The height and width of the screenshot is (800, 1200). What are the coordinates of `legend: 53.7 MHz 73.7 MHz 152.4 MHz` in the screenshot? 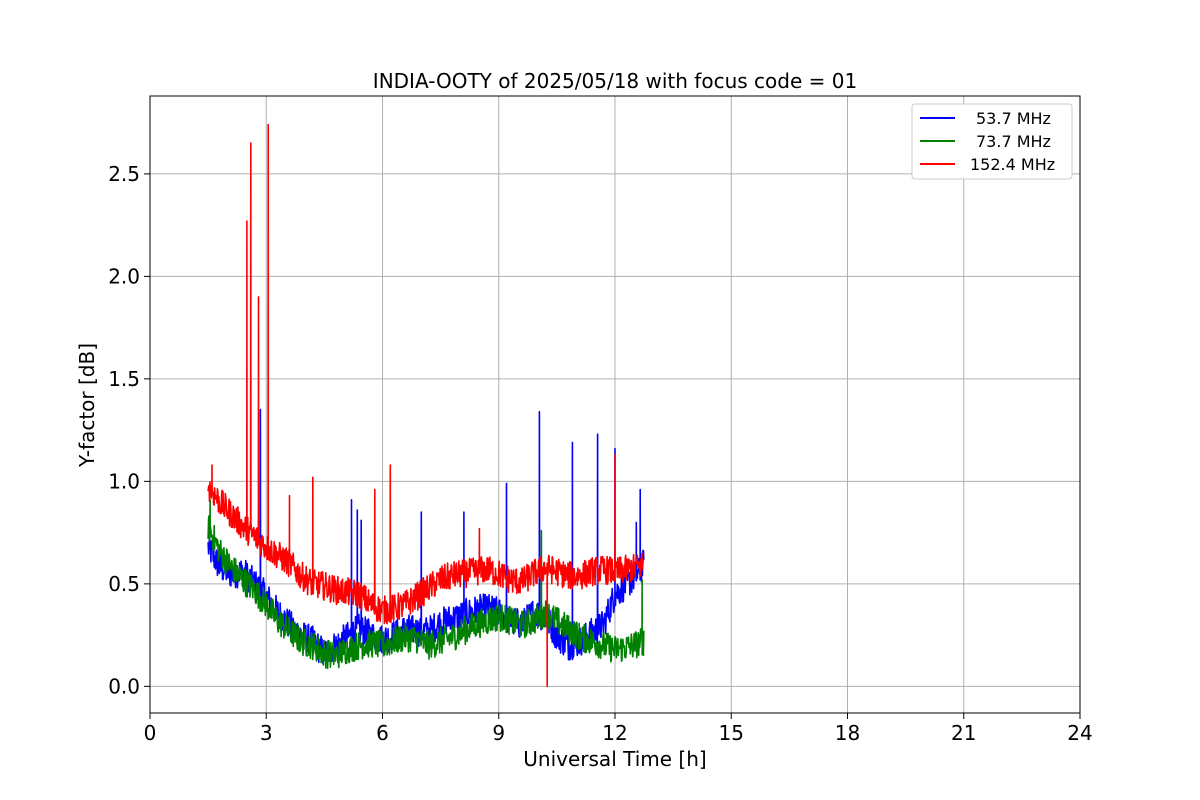 It's located at (992, 141).